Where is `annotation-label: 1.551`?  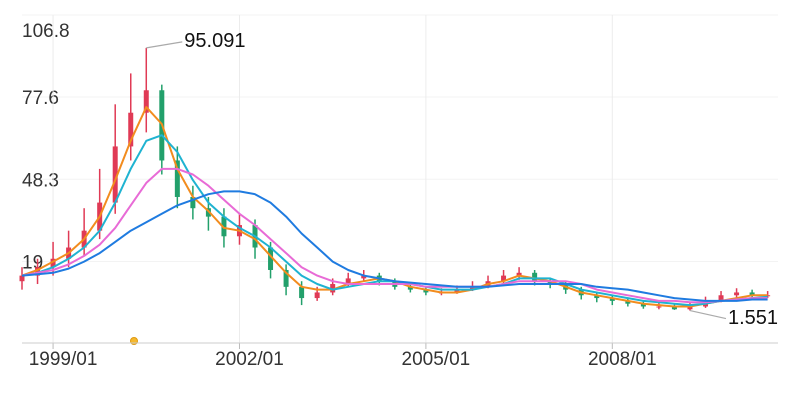
annotation-label: 1.551 is located at coordinates (753, 318).